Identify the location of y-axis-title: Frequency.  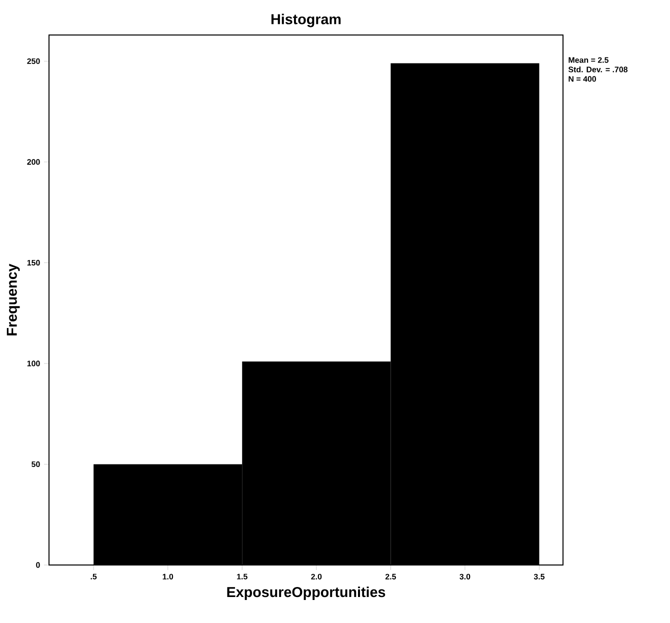
(13, 300).